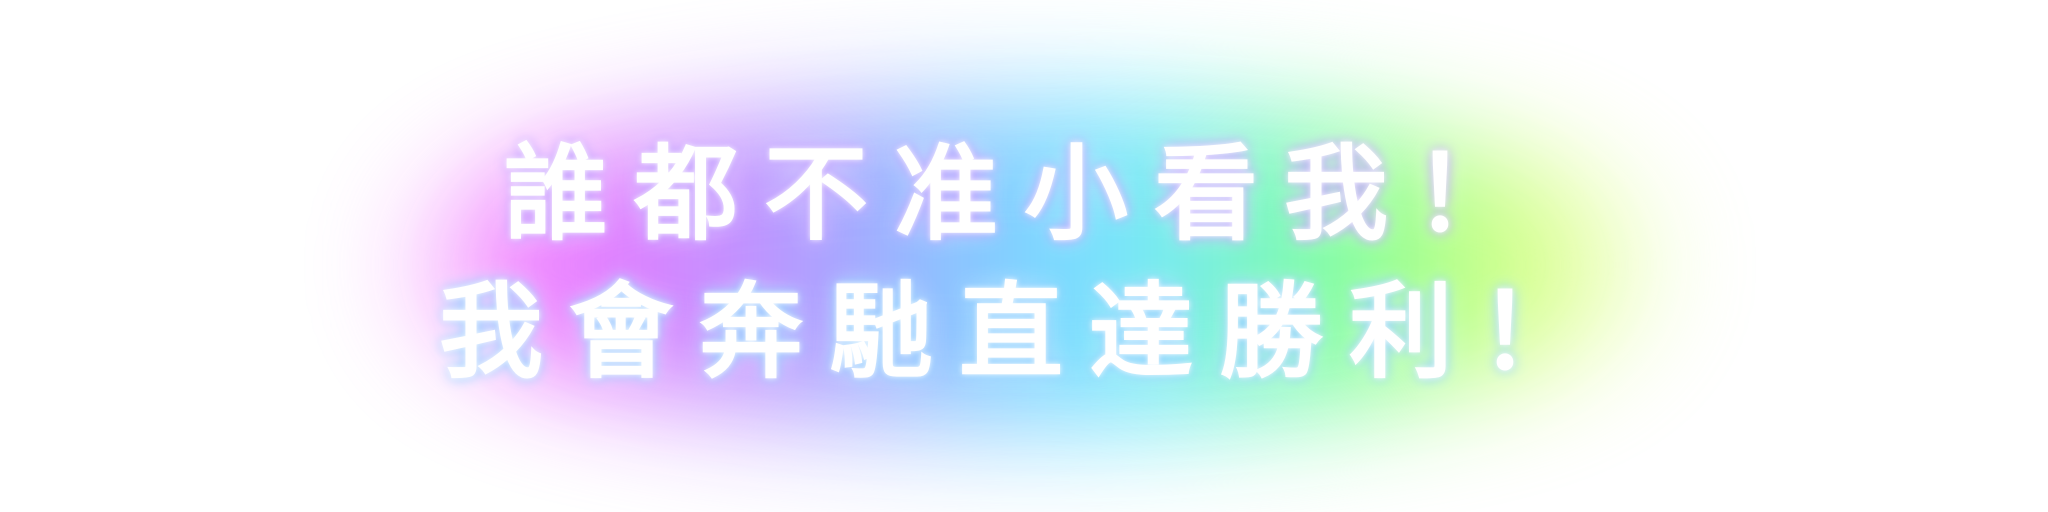 The height and width of the screenshot is (512, 2048). What do you see at coordinates (1023, 332) in the screenshot?
I see `caption-line-2: 我會奔馳直達勝利！` at bounding box center [1023, 332].